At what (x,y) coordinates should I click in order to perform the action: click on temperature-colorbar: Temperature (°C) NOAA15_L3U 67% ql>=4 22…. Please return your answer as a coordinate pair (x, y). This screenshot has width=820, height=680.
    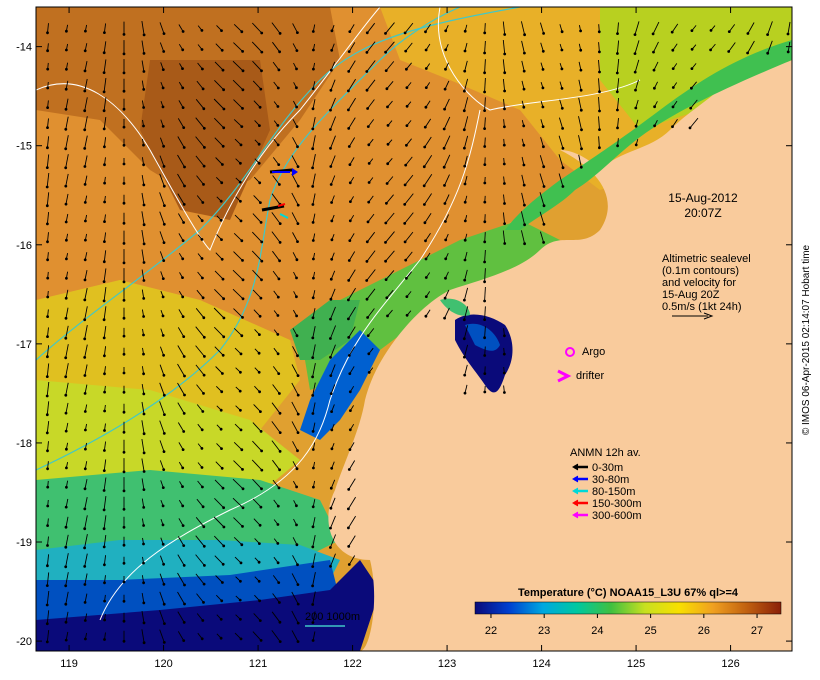
    Looking at the image, I should click on (628, 612).